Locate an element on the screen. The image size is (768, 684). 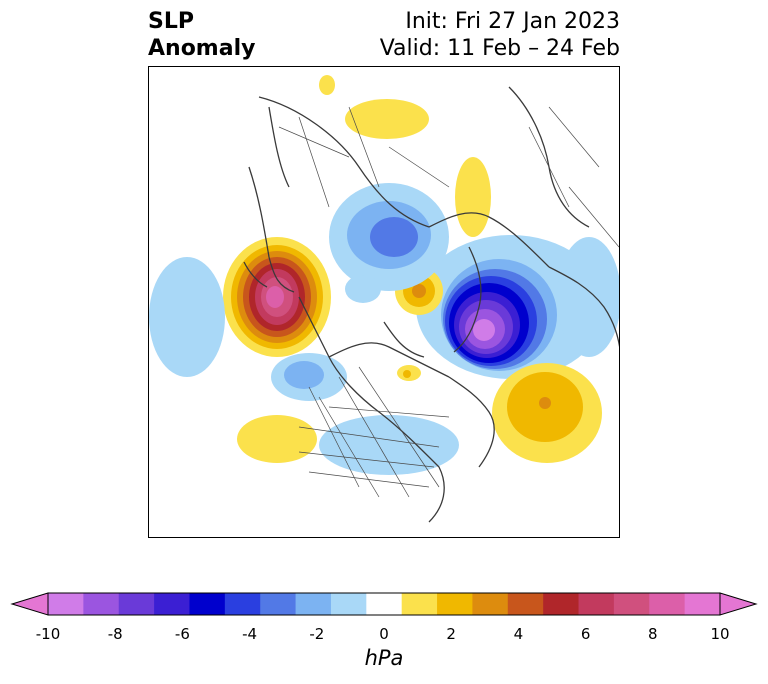
colorbar-tick-label: -8 is located at coordinates (115, 634).